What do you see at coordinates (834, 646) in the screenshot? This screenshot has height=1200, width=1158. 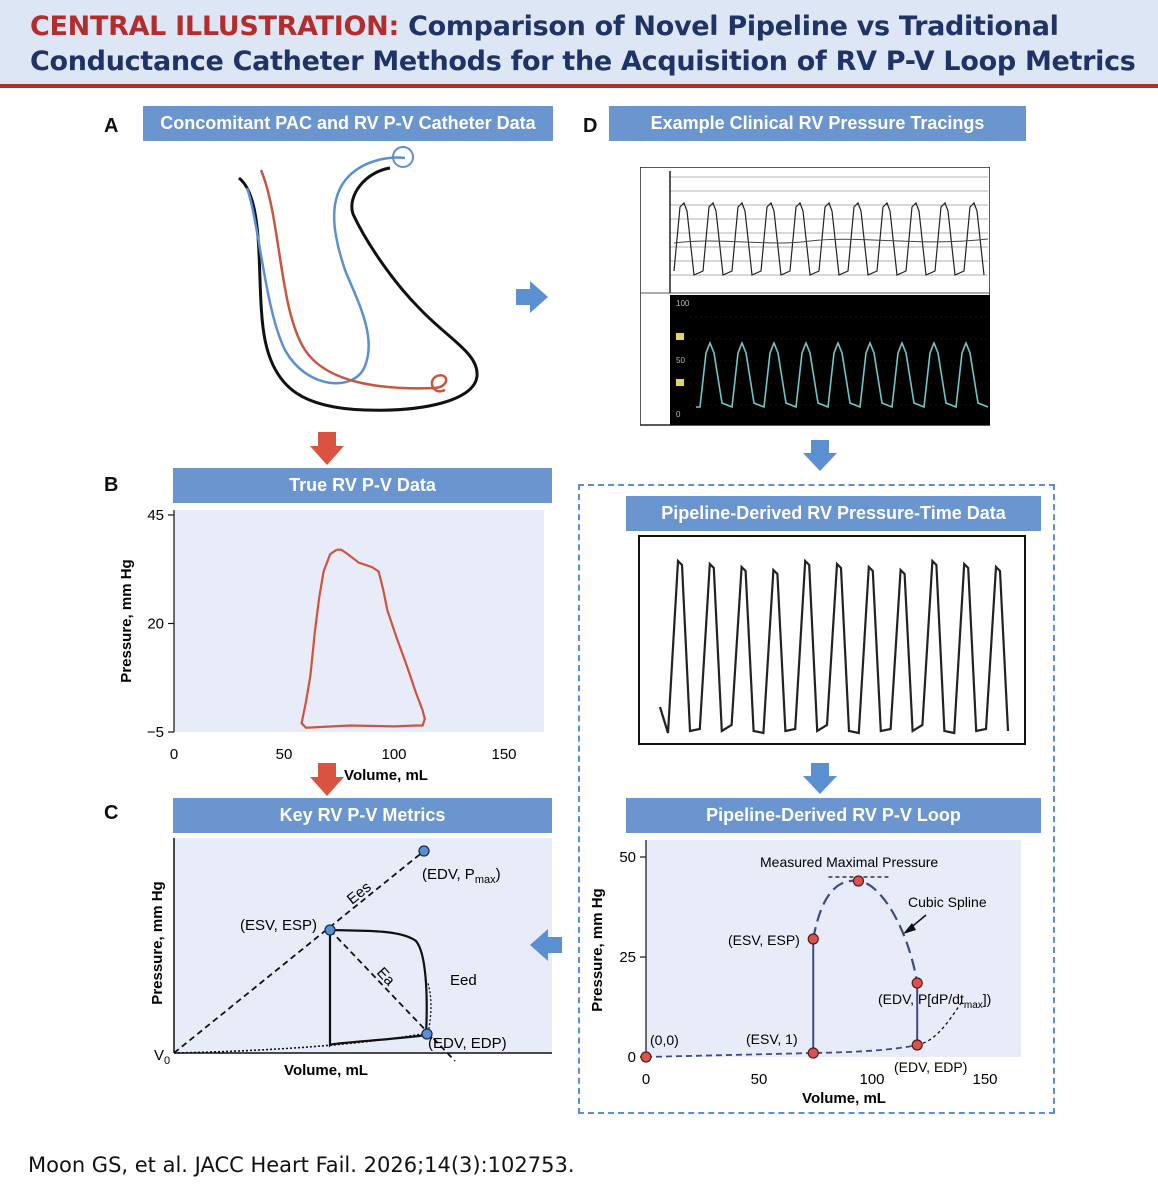 I see `pressure-time-trace` at bounding box center [834, 646].